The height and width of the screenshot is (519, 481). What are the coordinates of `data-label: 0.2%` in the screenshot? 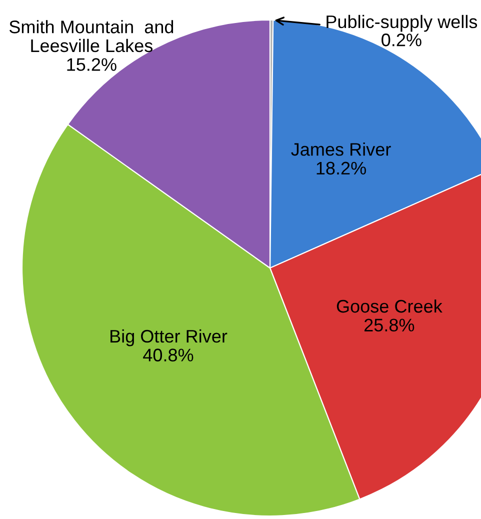 It's located at (402, 40).